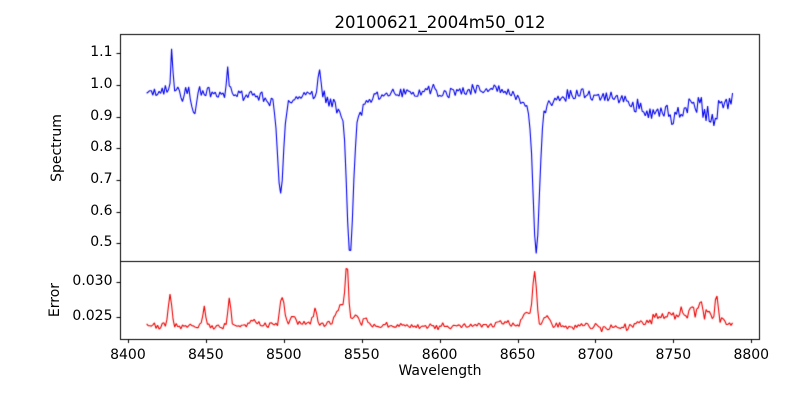 This screenshot has height=400, width=800. I want to click on y-tick-label-error: 0.025, so click(92, 316).